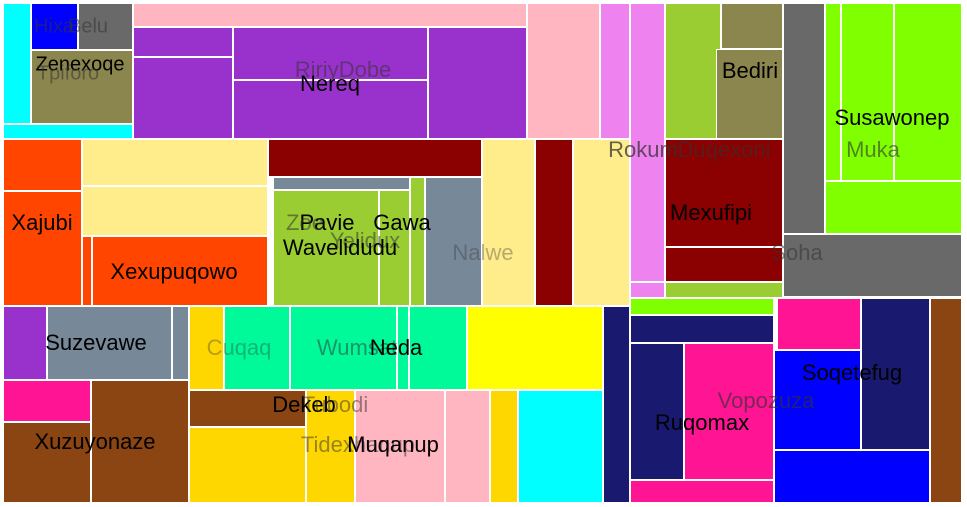 The height and width of the screenshot is (507, 967). Describe the element at coordinates (42, 165) in the screenshot. I see `treemap-tile-xajubi-top` at that location.